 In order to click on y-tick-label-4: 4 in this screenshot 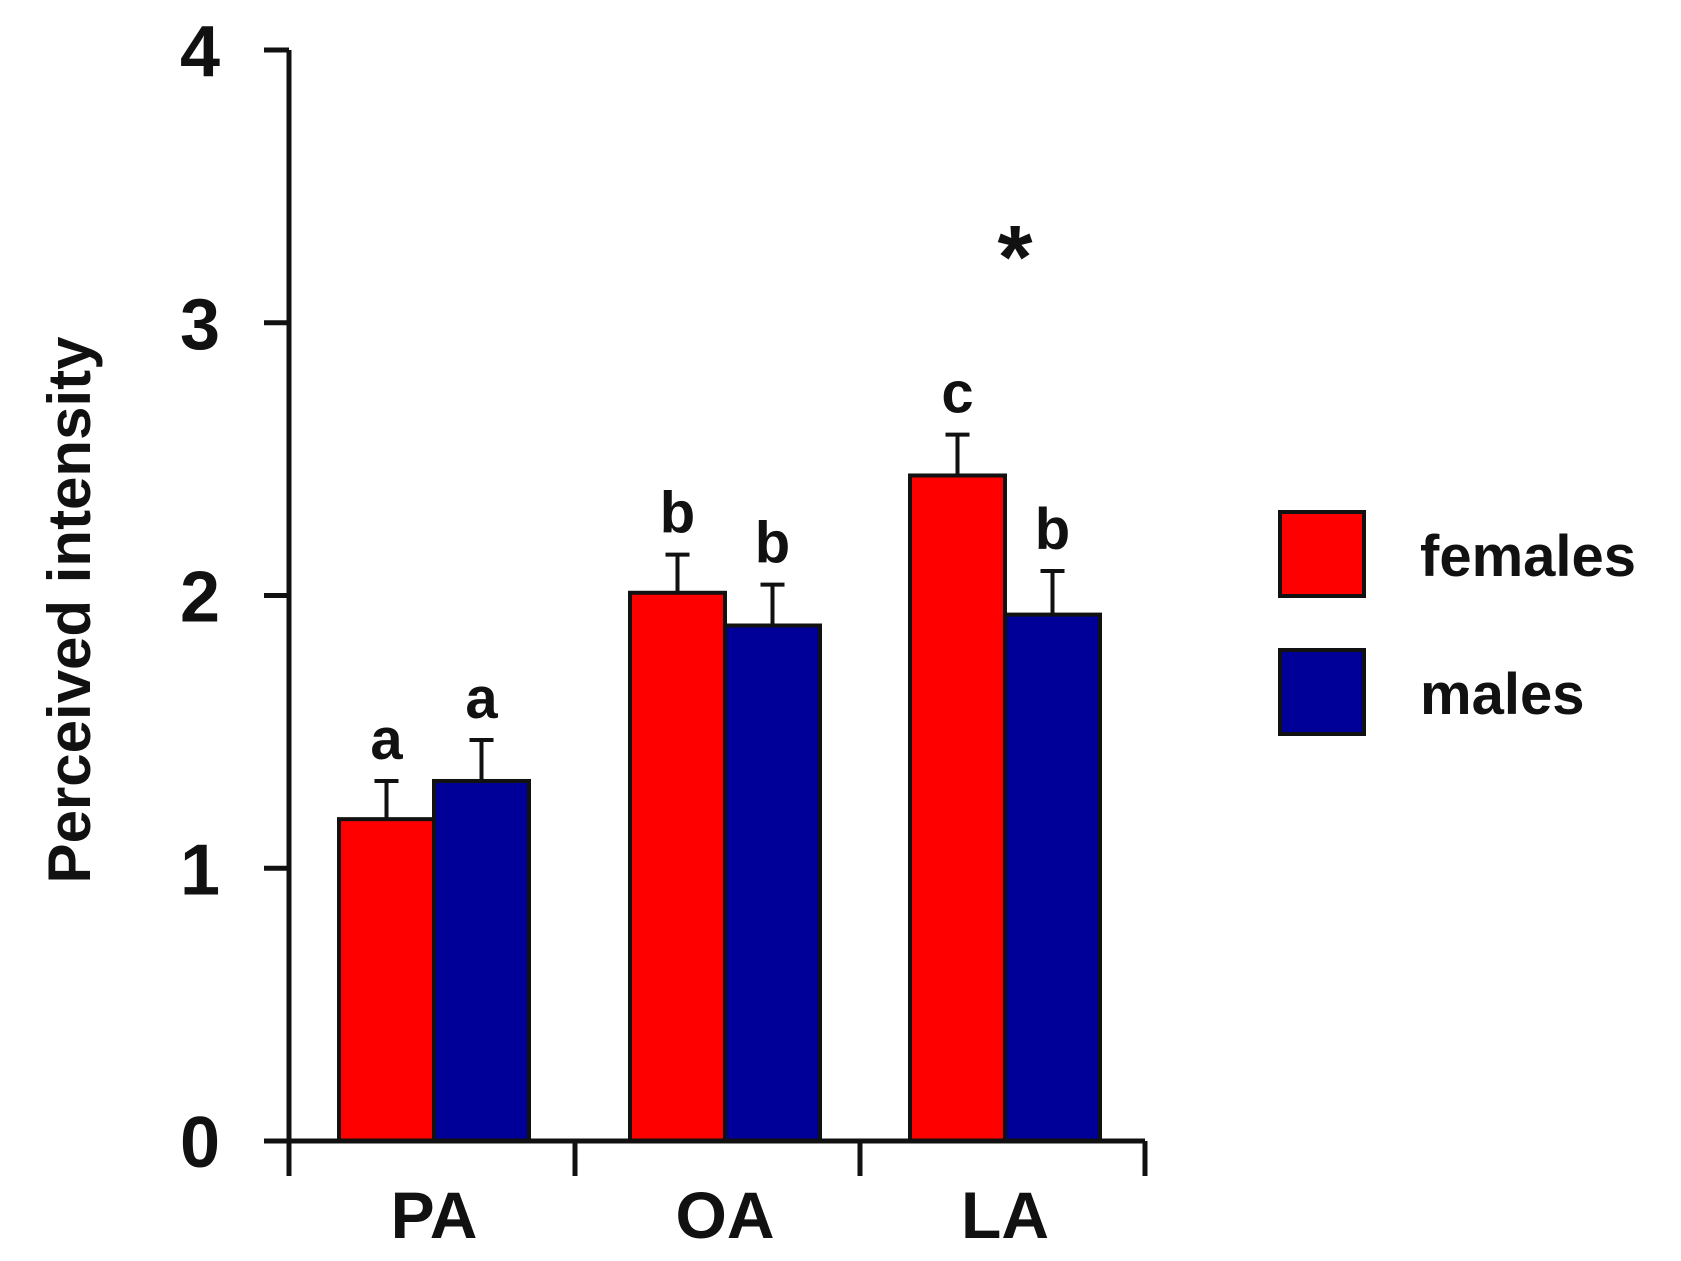, I will do `click(200, 52)`.